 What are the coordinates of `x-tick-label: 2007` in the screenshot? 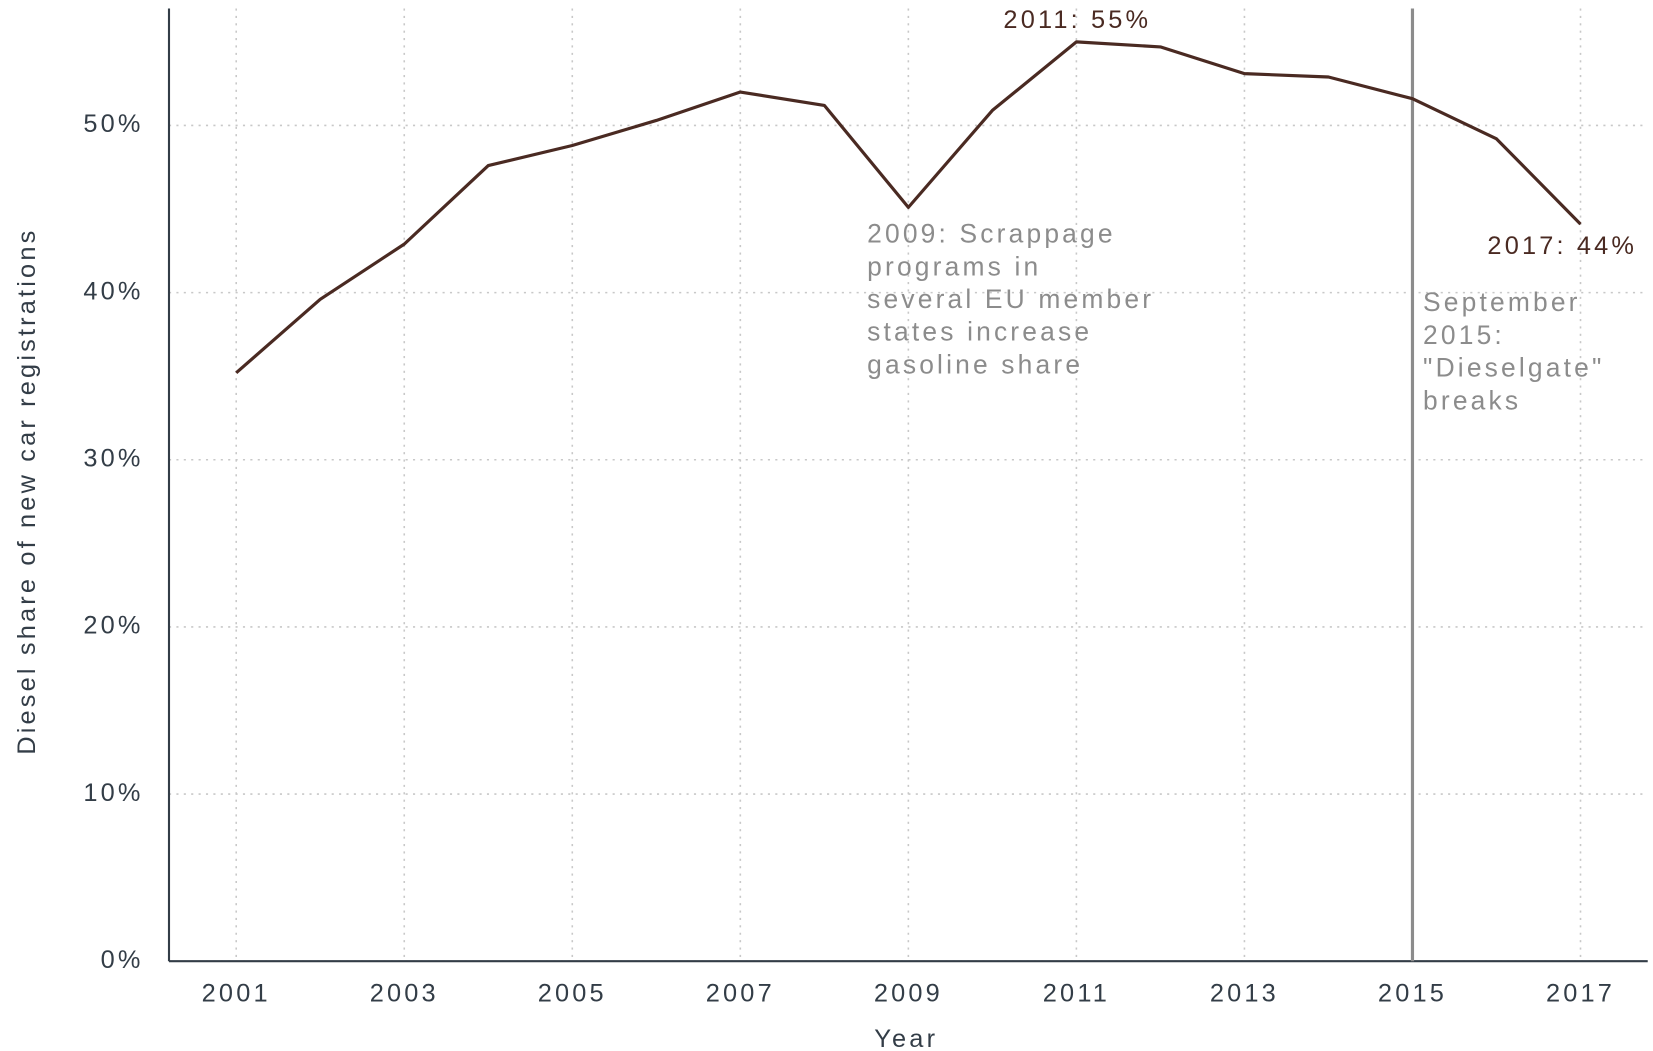 It's located at (740, 994).